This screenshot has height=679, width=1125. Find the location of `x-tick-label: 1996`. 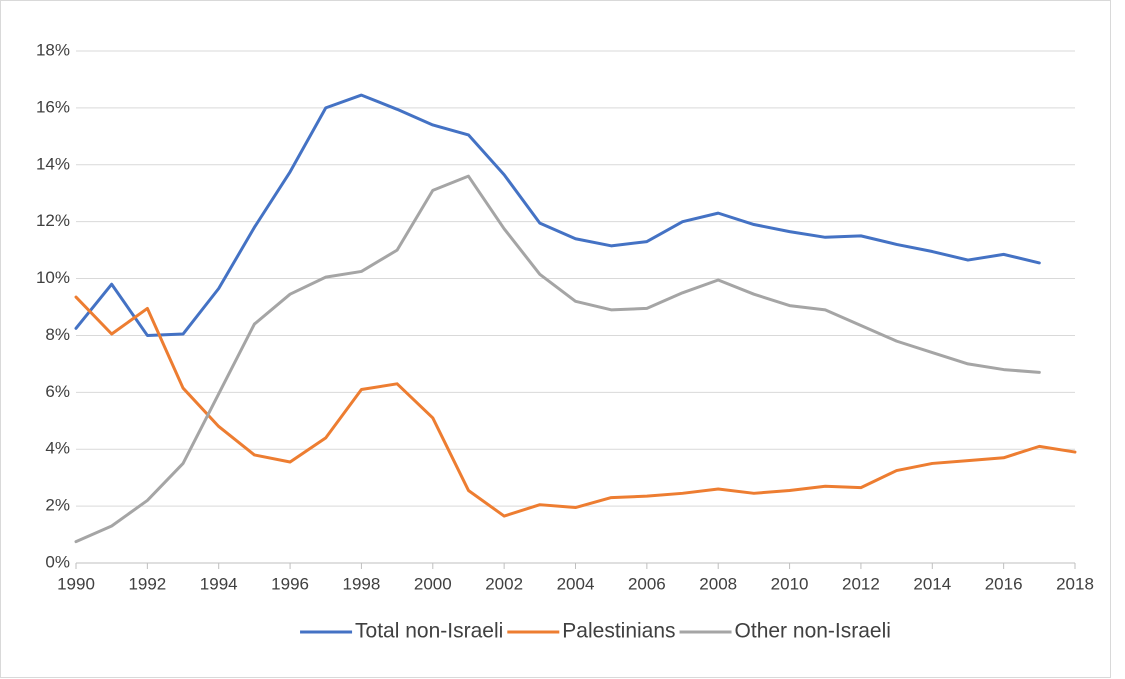

x-tick-label: 1996 is located at coordinates (290, 583).